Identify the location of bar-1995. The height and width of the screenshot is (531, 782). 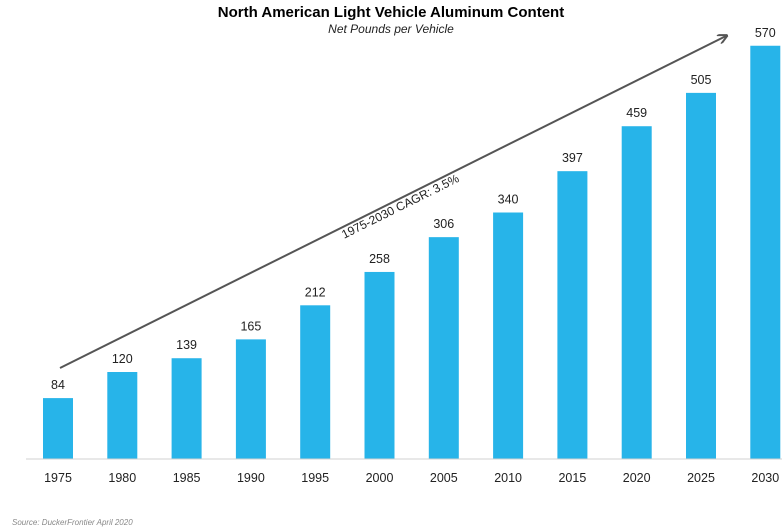
(315, 382).